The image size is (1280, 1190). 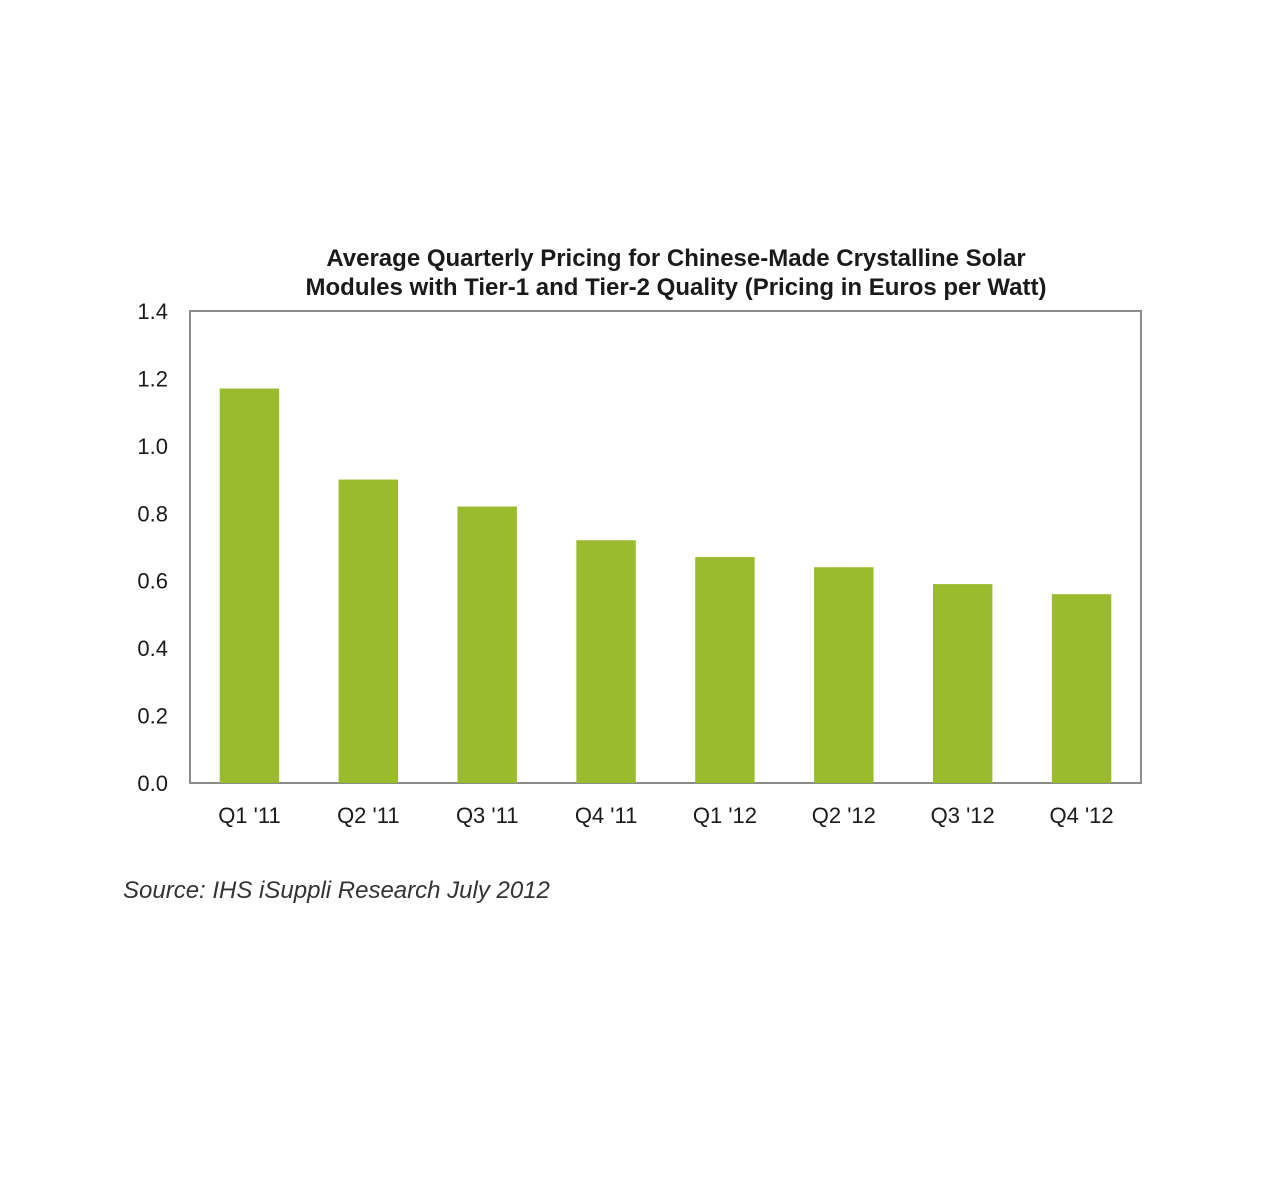 I want to click on y-tick-label: 1.2, so click(x=152, y=378).